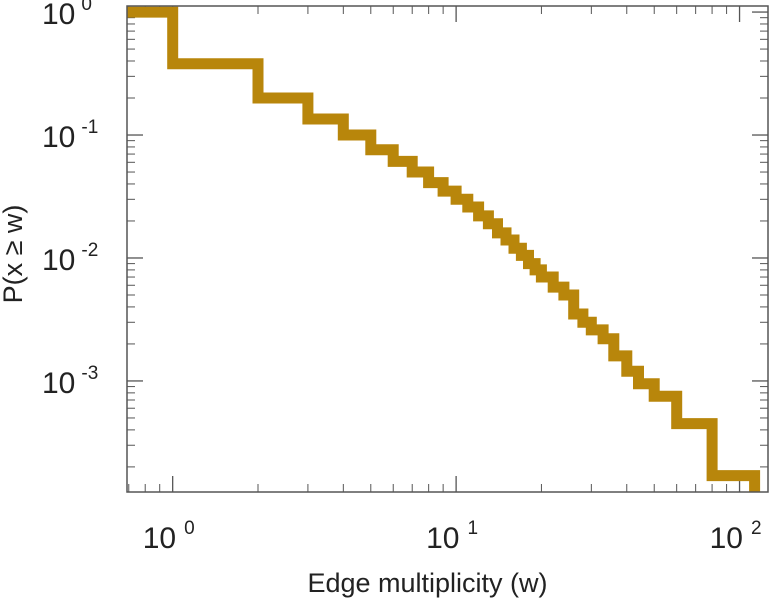 This screenshot has width=775, height=600. What do you see at coordinates (427, 583) in the screenshot?
I see `x-axis-title: Edge multiplicity (w)` at bounding box center [427, 583].